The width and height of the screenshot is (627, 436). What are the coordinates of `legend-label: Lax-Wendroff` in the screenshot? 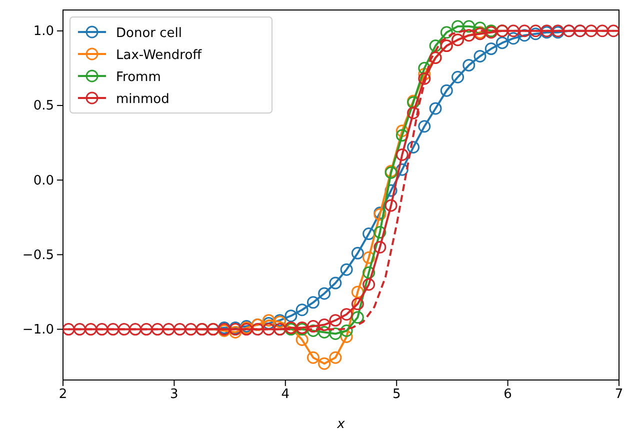 It's located at (159, 55).